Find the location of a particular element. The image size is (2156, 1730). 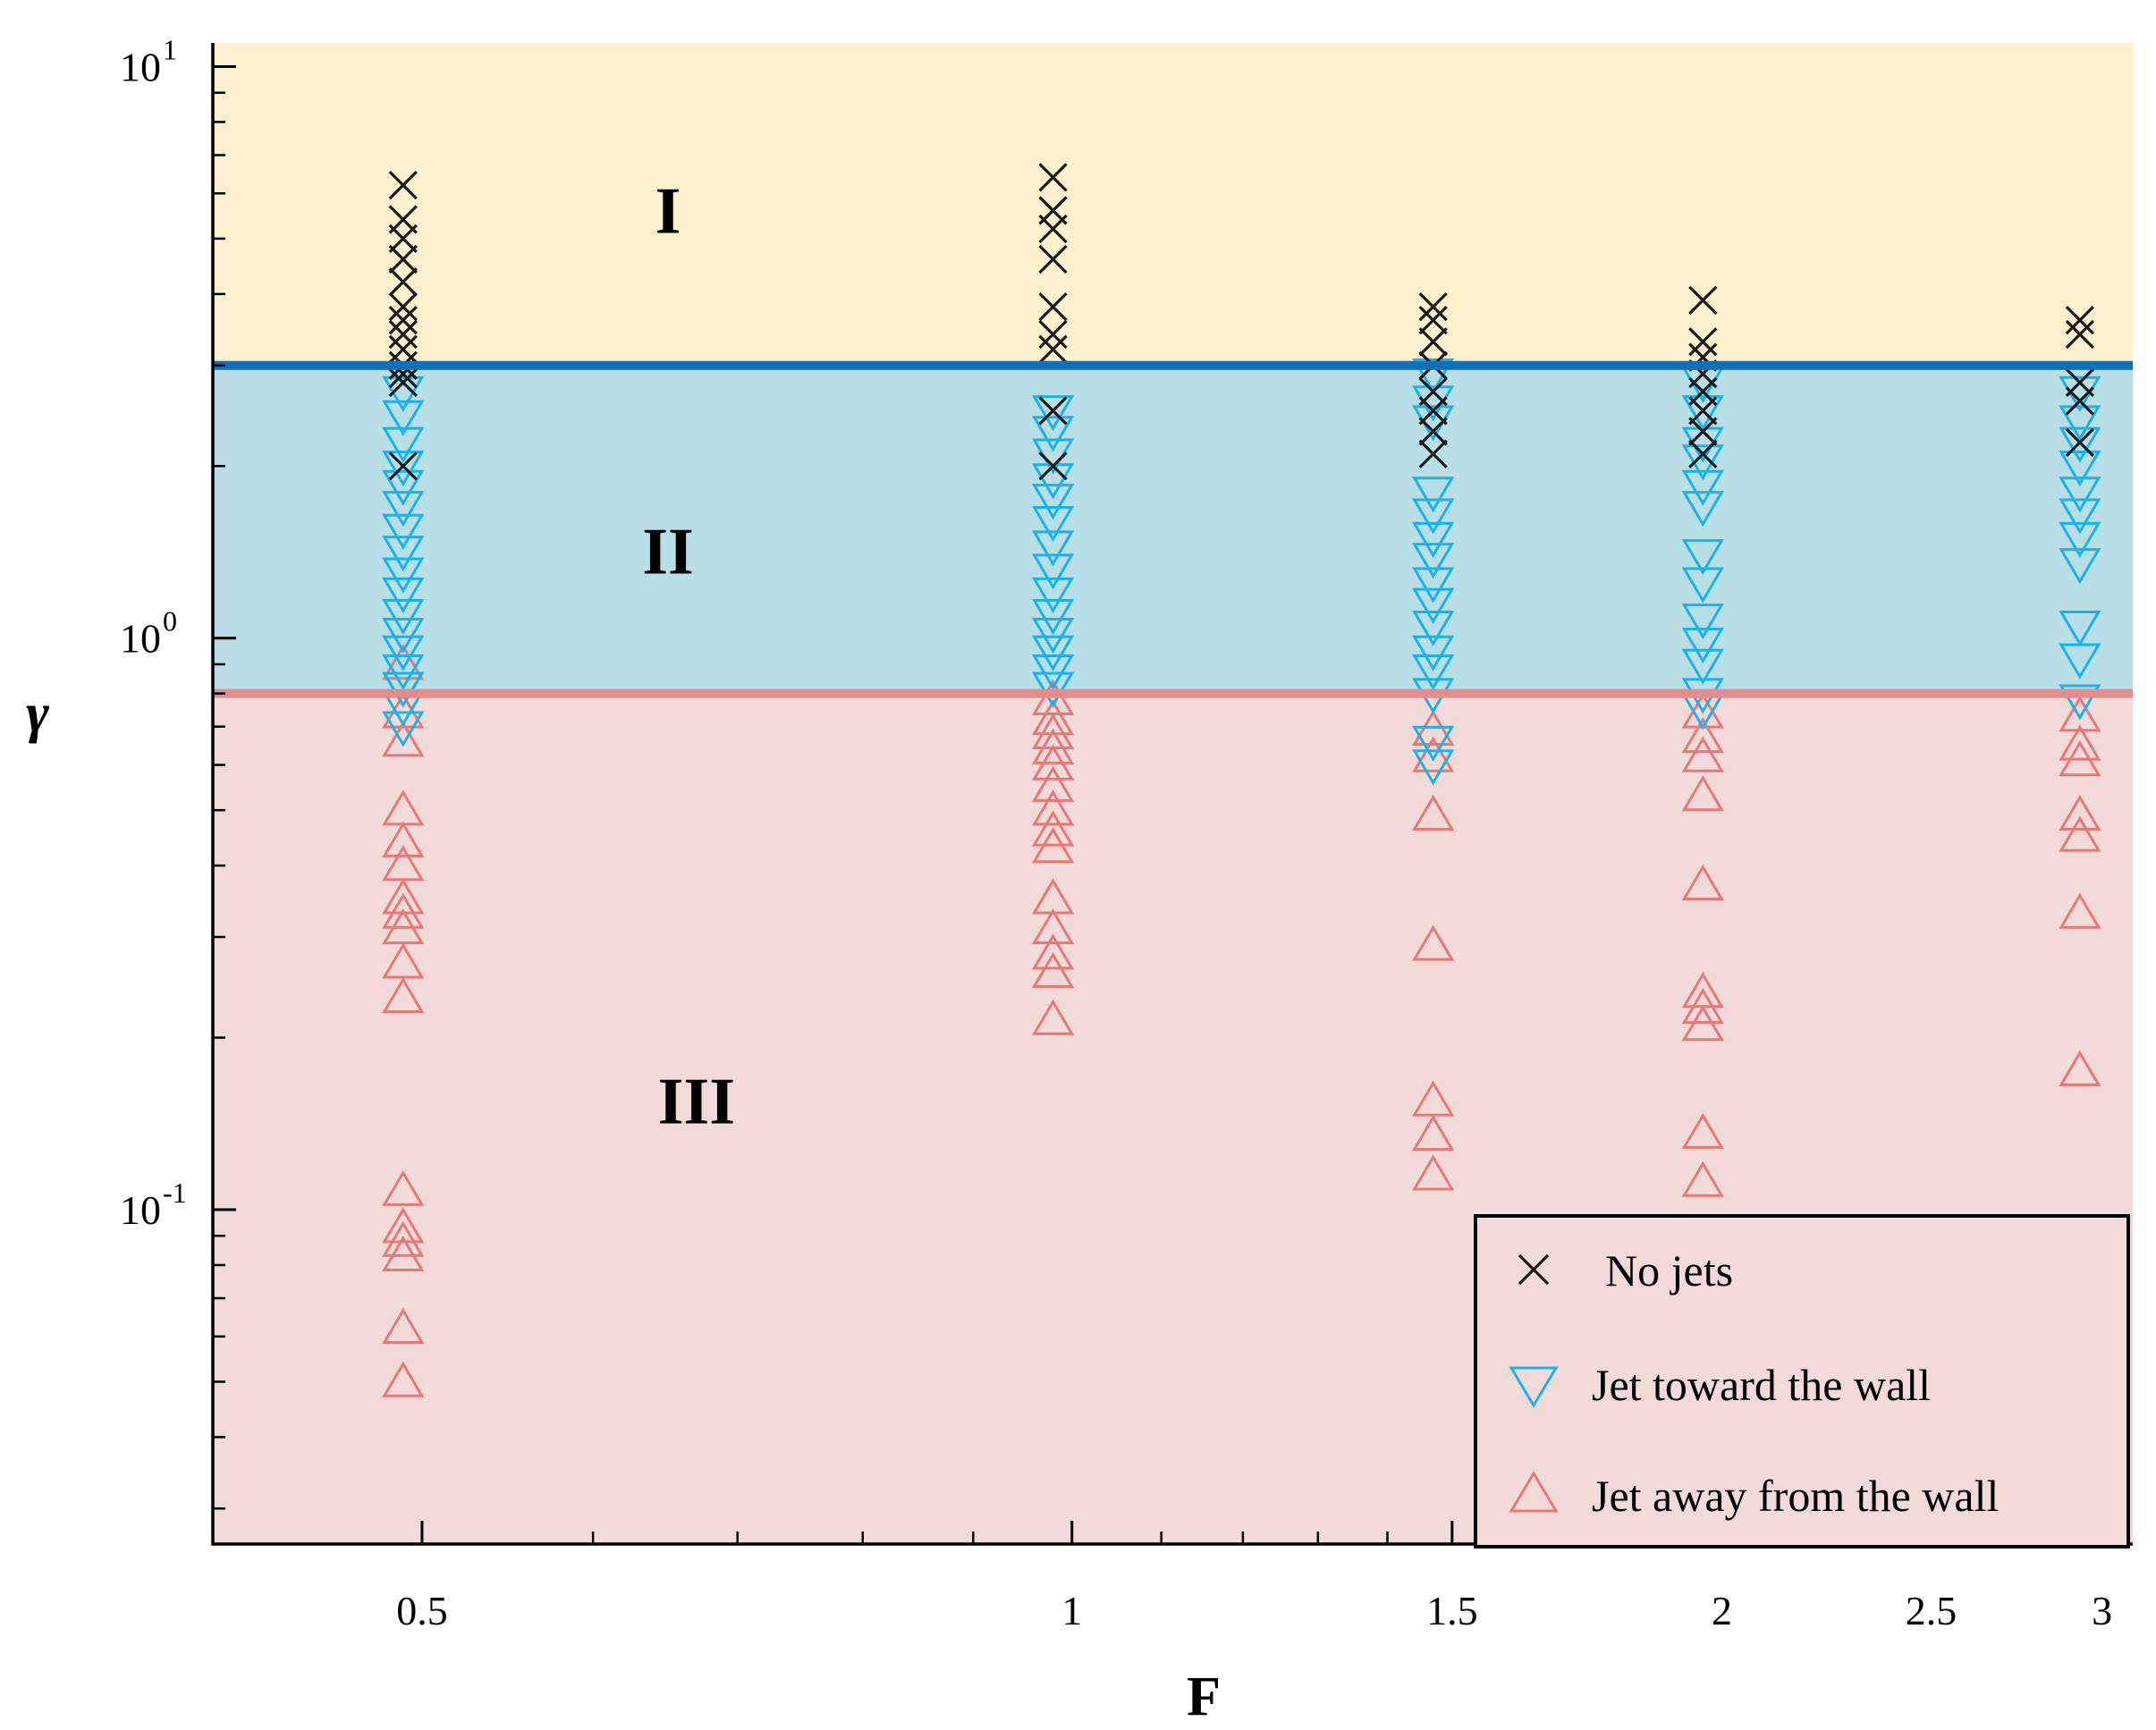

legend-marker-triangle-up is located at coordinates (1534, 1492).